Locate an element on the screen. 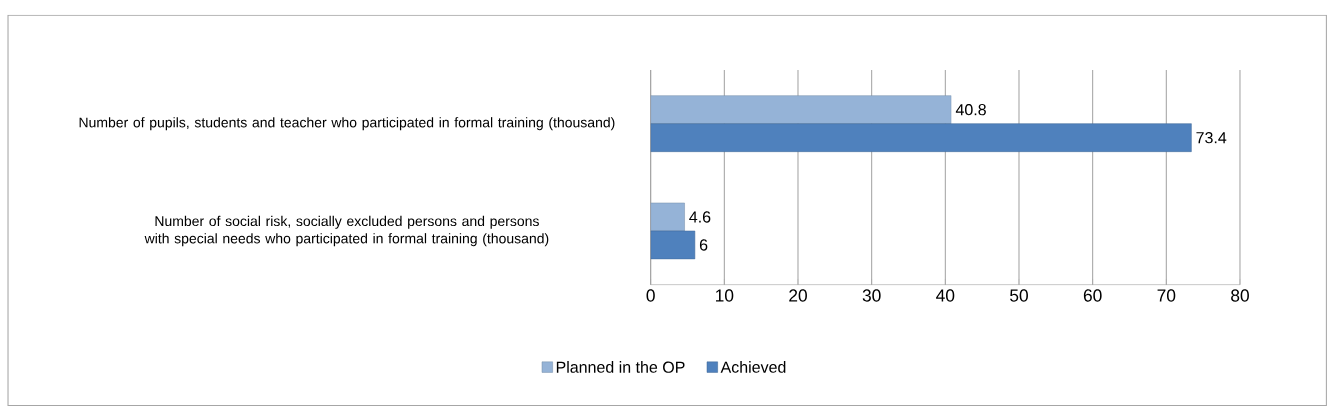 The width and height of the screenshot is (1327, 406). legend-label: Achieved is located at coordinates (753, 367).